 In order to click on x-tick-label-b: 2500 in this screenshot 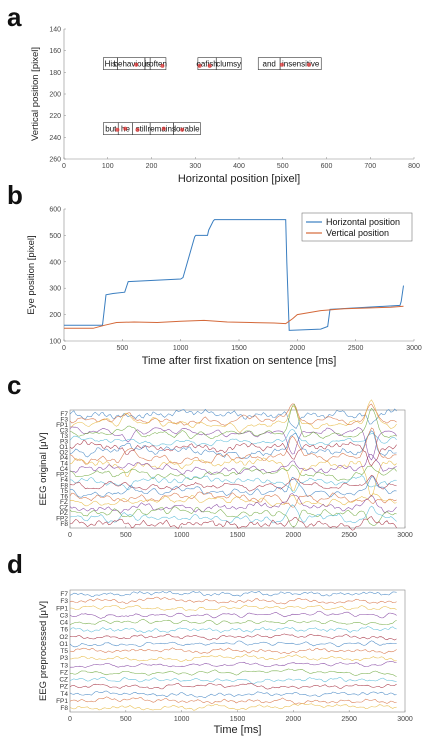, I will do `click(356, 348)`.